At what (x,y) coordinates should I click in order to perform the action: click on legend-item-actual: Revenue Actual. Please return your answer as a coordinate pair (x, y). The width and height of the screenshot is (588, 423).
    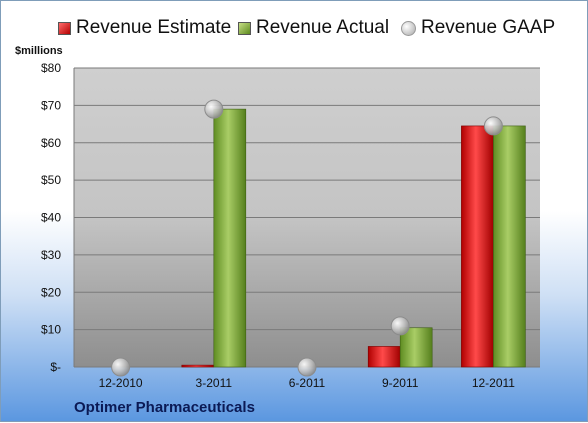
    Looking at the image, I should click on (313, 28).